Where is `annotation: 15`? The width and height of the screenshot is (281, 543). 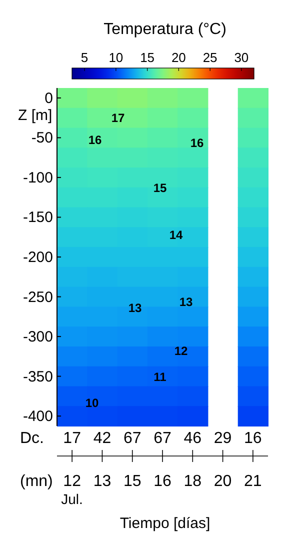 annotation: 15 is located at coordinates (160, 188).